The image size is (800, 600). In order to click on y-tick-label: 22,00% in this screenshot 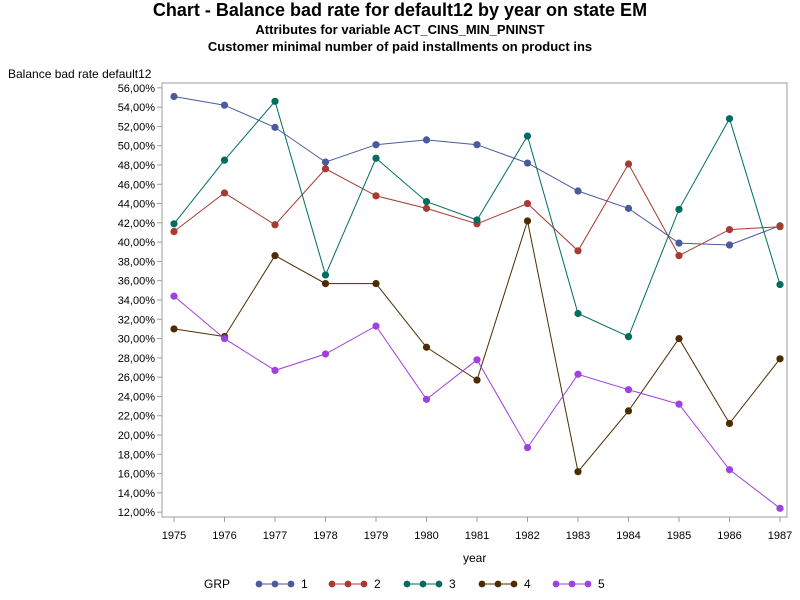, I will do `click(137, 417)`.